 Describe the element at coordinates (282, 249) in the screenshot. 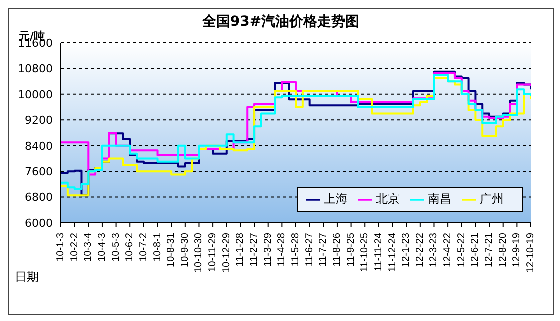

I see `x-tick-label: 11-4-28` at that location.